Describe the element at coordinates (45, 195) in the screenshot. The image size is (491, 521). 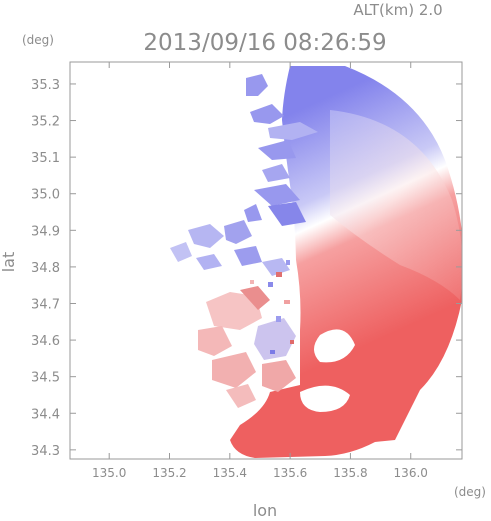
I see `y-tick-label: 35.0` at that location.